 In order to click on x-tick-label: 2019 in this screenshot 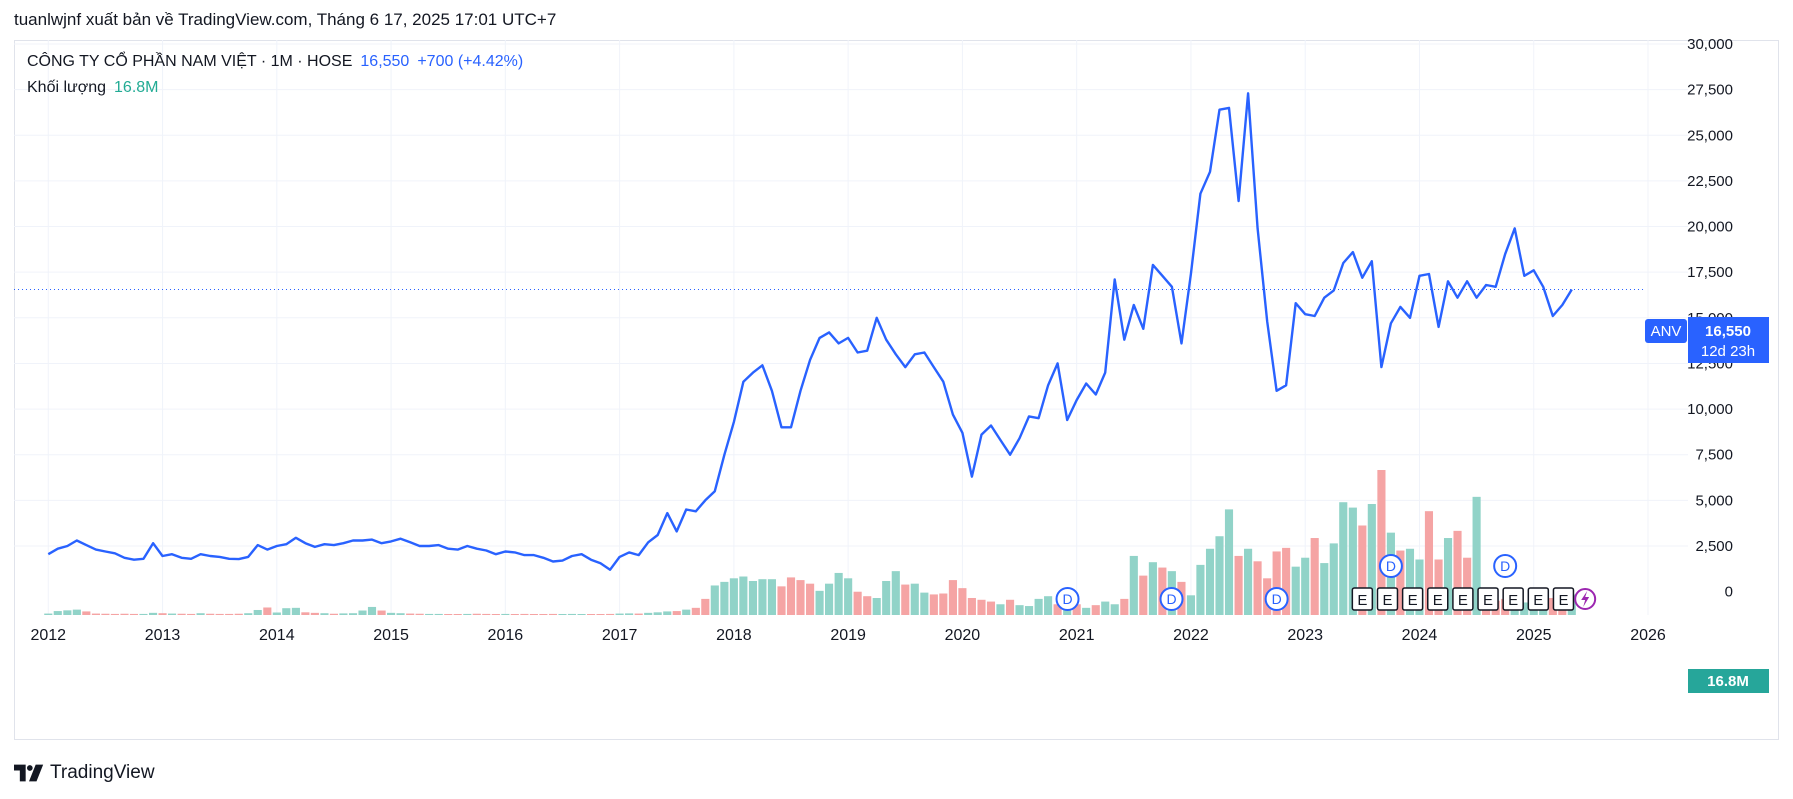, I will do `click(848, 635)`.